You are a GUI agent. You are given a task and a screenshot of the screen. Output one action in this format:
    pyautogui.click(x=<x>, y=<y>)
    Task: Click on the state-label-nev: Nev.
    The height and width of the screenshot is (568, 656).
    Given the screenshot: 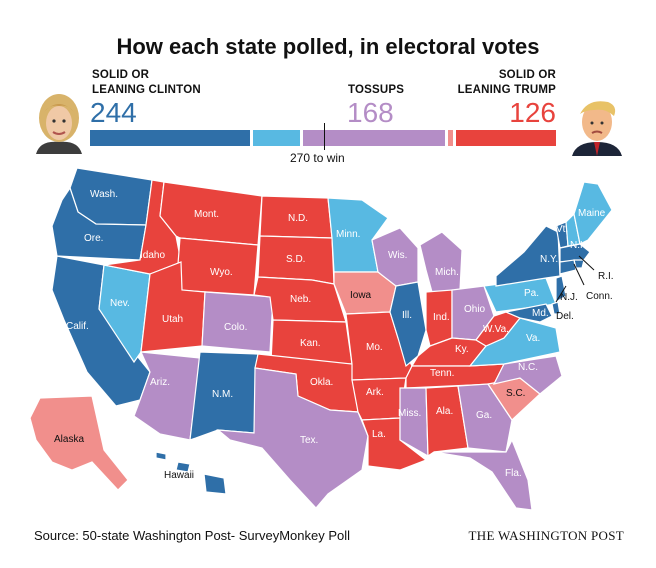 What is the action you would take?
    pyautogui.click(x=120, y=303)
    